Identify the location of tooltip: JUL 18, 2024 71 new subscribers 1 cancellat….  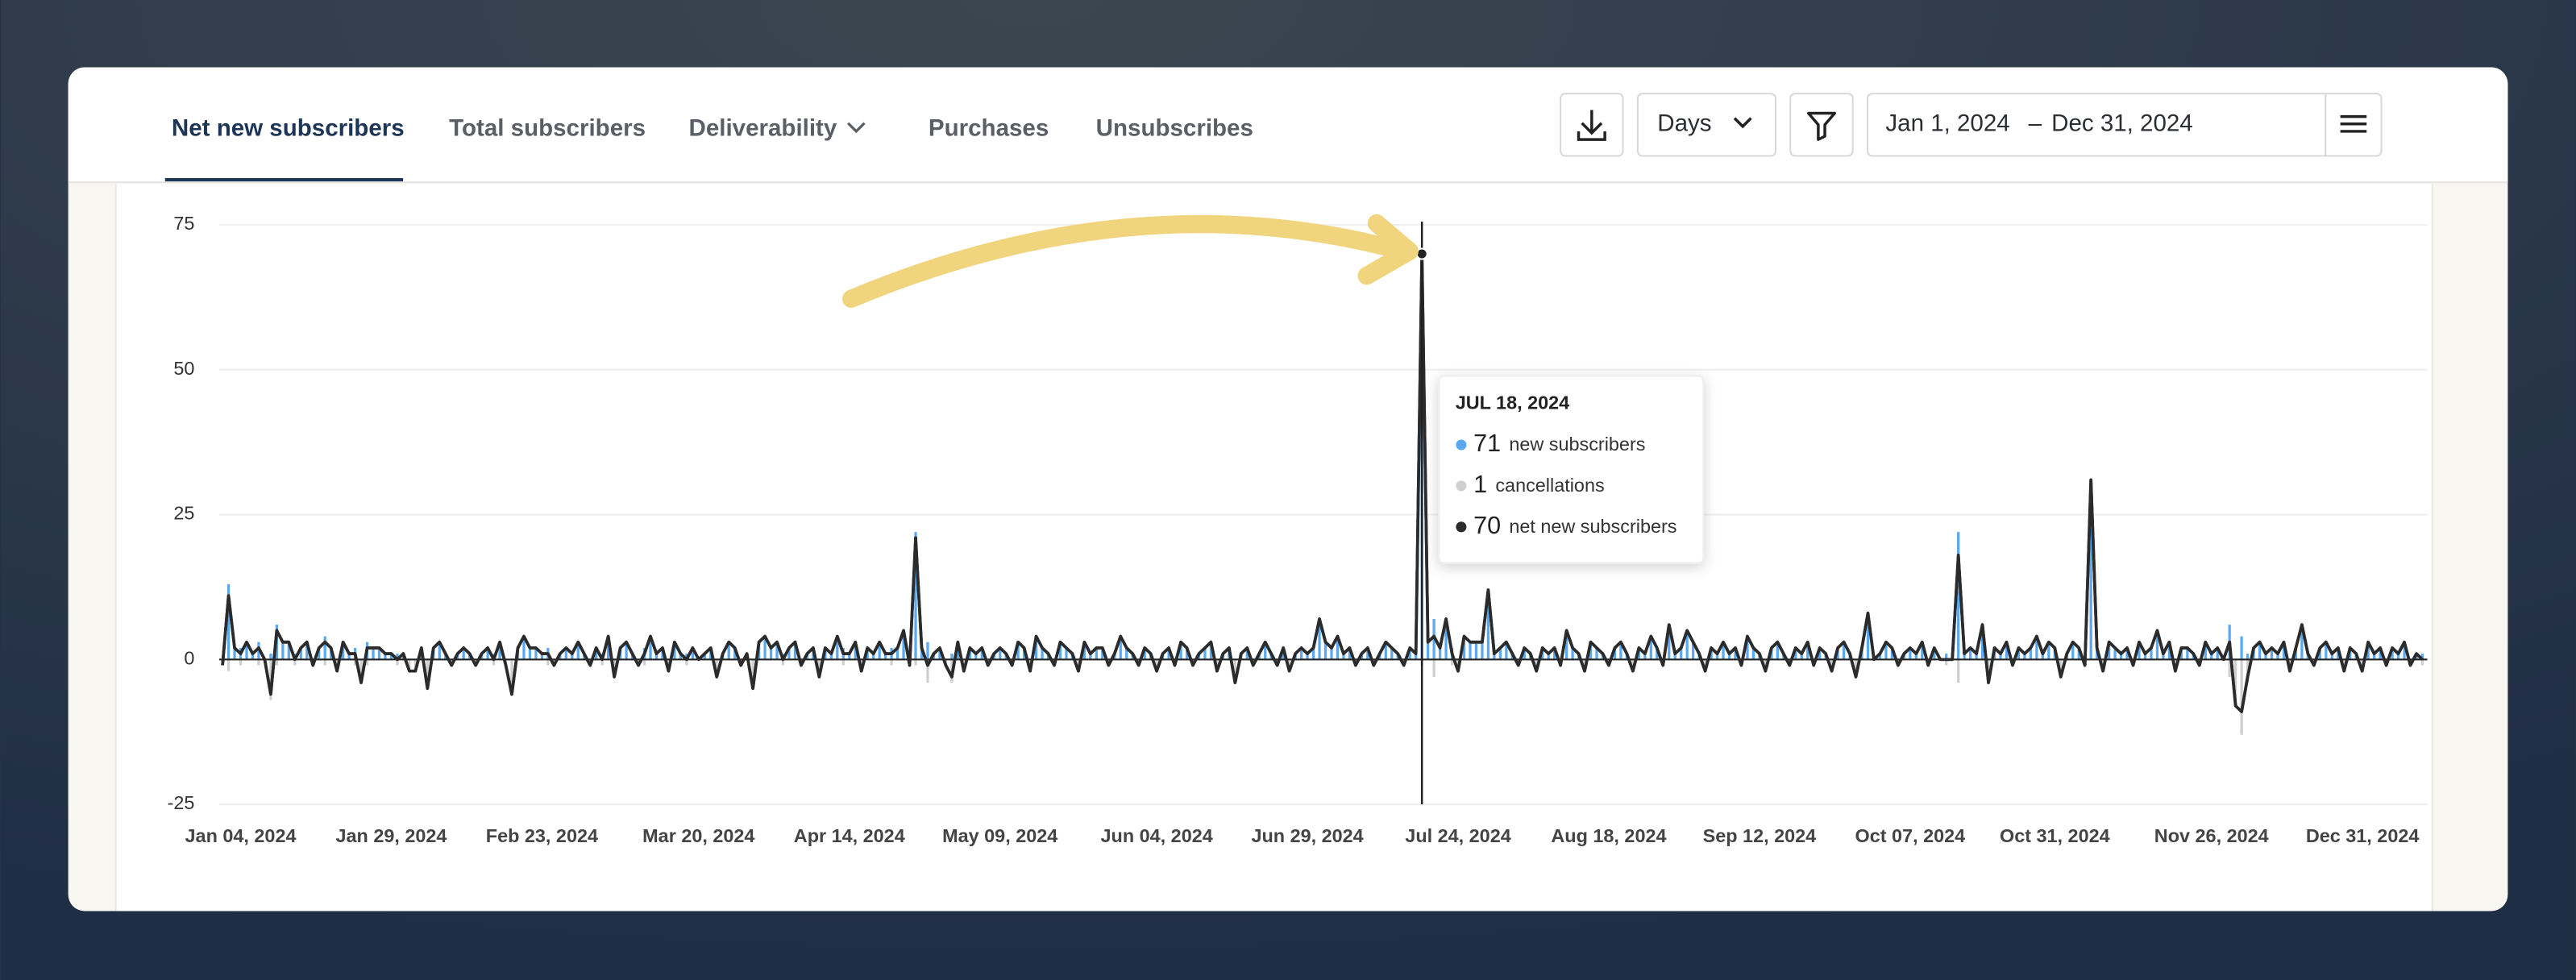
(1571, 470).